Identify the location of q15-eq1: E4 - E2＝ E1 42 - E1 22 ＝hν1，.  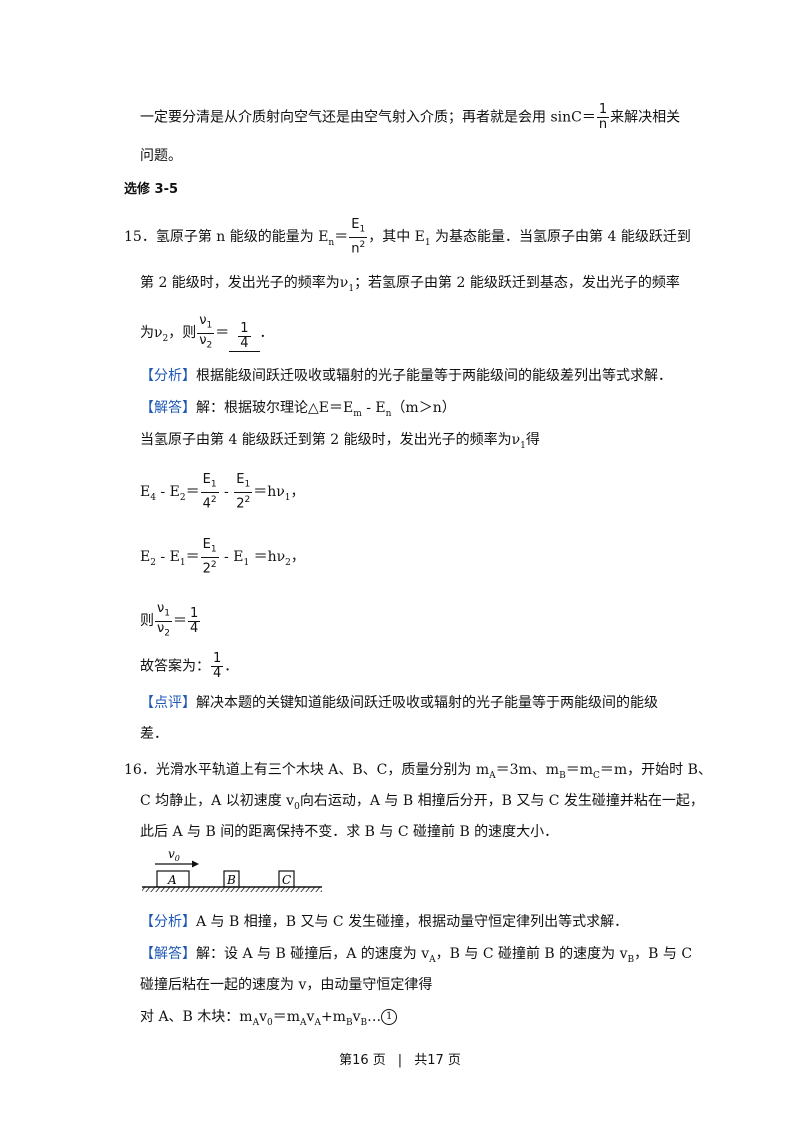
(222, 492).